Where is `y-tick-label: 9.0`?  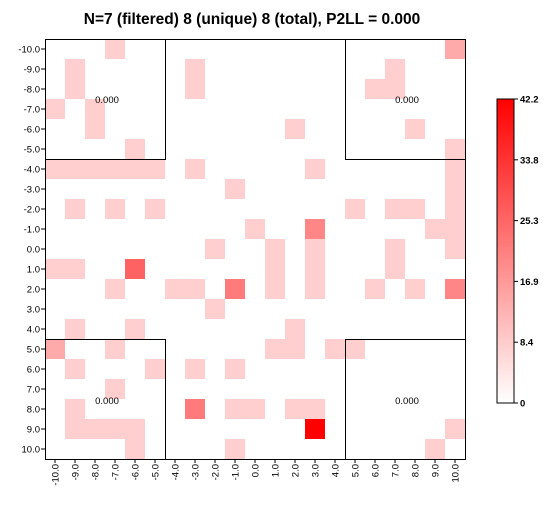 y-tick-label: 9.0 is located at coordinates (33, 430).